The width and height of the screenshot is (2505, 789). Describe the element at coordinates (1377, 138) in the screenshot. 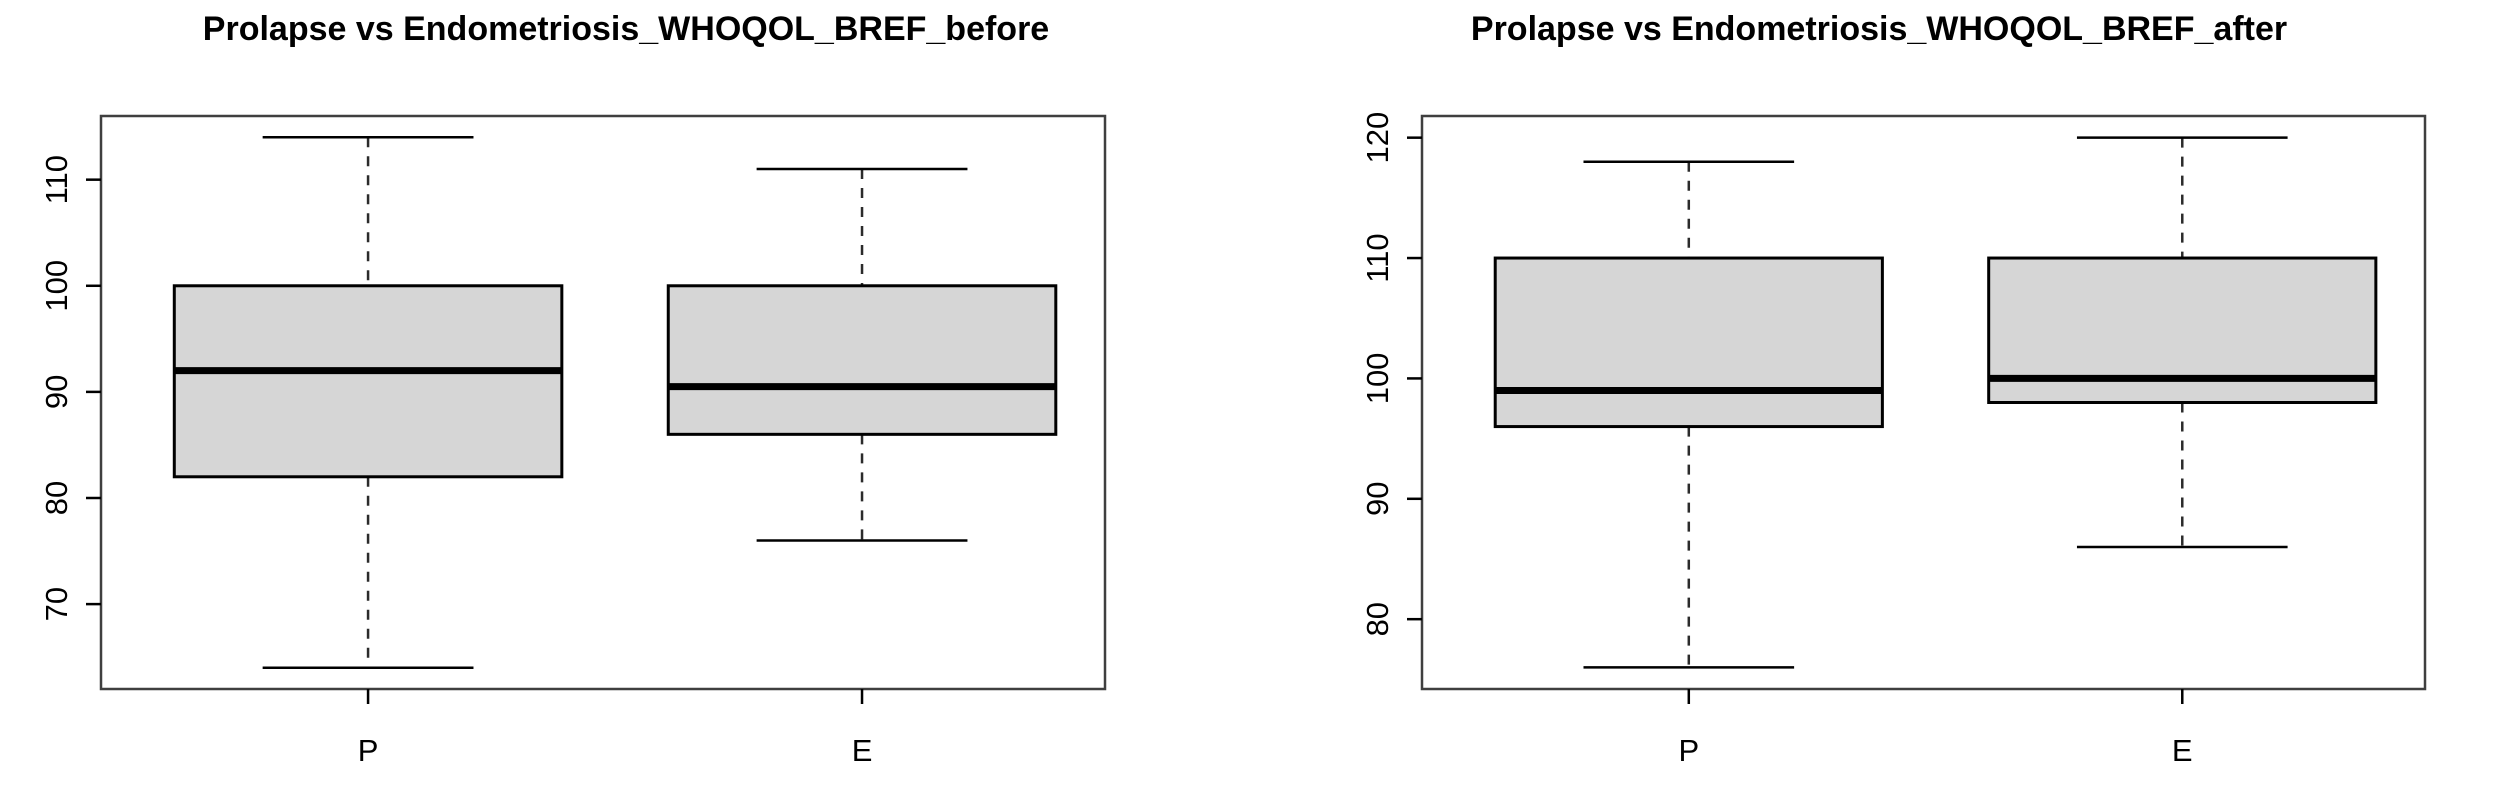

I see `y-tick-label: 120` at that location.